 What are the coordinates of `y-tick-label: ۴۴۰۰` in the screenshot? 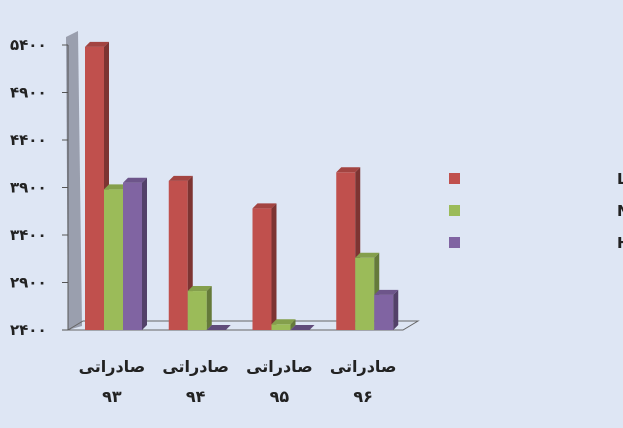 It's located at (28, 140).